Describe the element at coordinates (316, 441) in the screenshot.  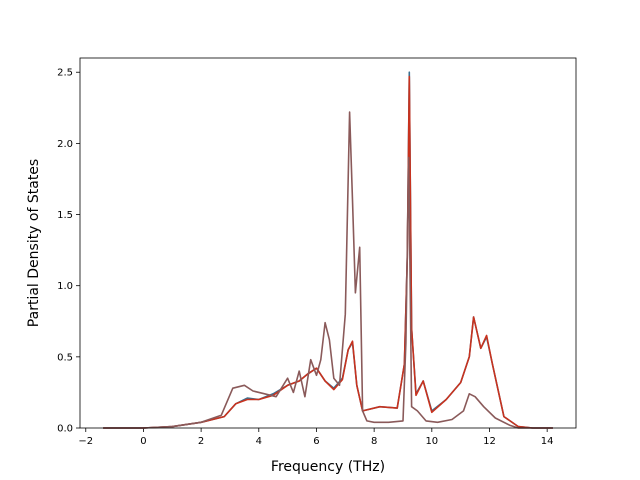
I see `x-tick-label: 6` at that location.